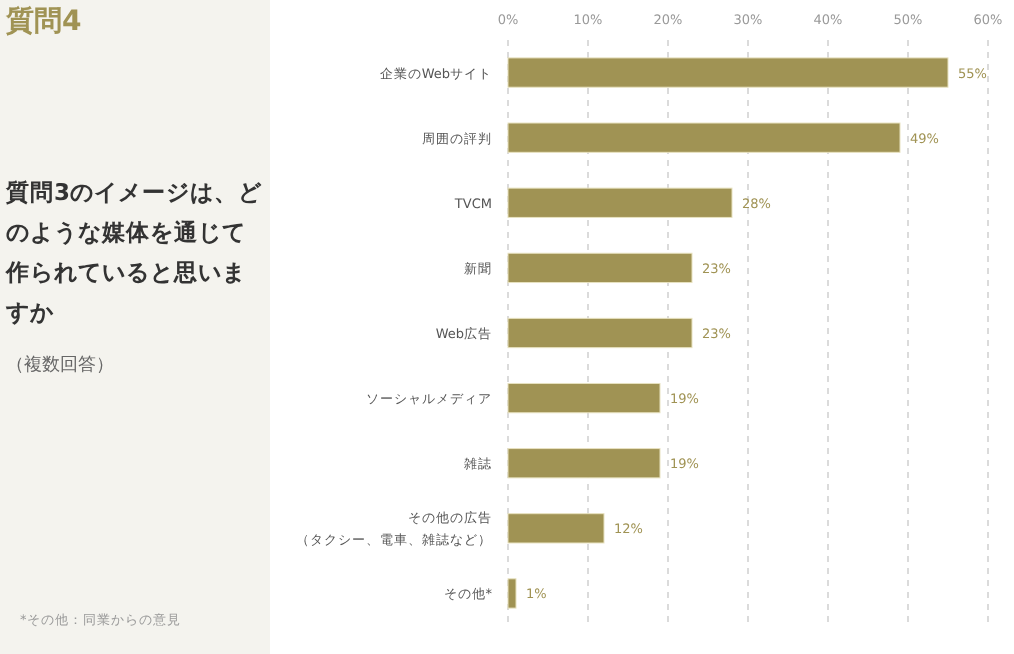 The height and width of the screenshot is (654, 1014). I want to click on text: （複数回答）, so click(60, 365).